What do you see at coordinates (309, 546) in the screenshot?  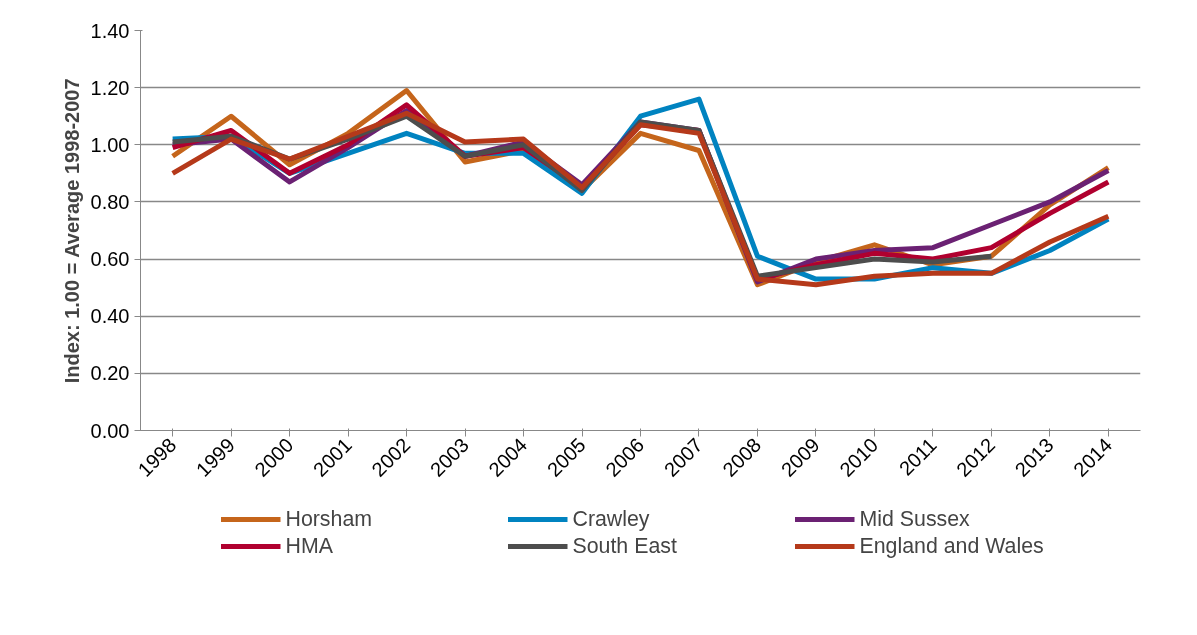 I see `legend-label: HMA` at bounding box center [309, 546].